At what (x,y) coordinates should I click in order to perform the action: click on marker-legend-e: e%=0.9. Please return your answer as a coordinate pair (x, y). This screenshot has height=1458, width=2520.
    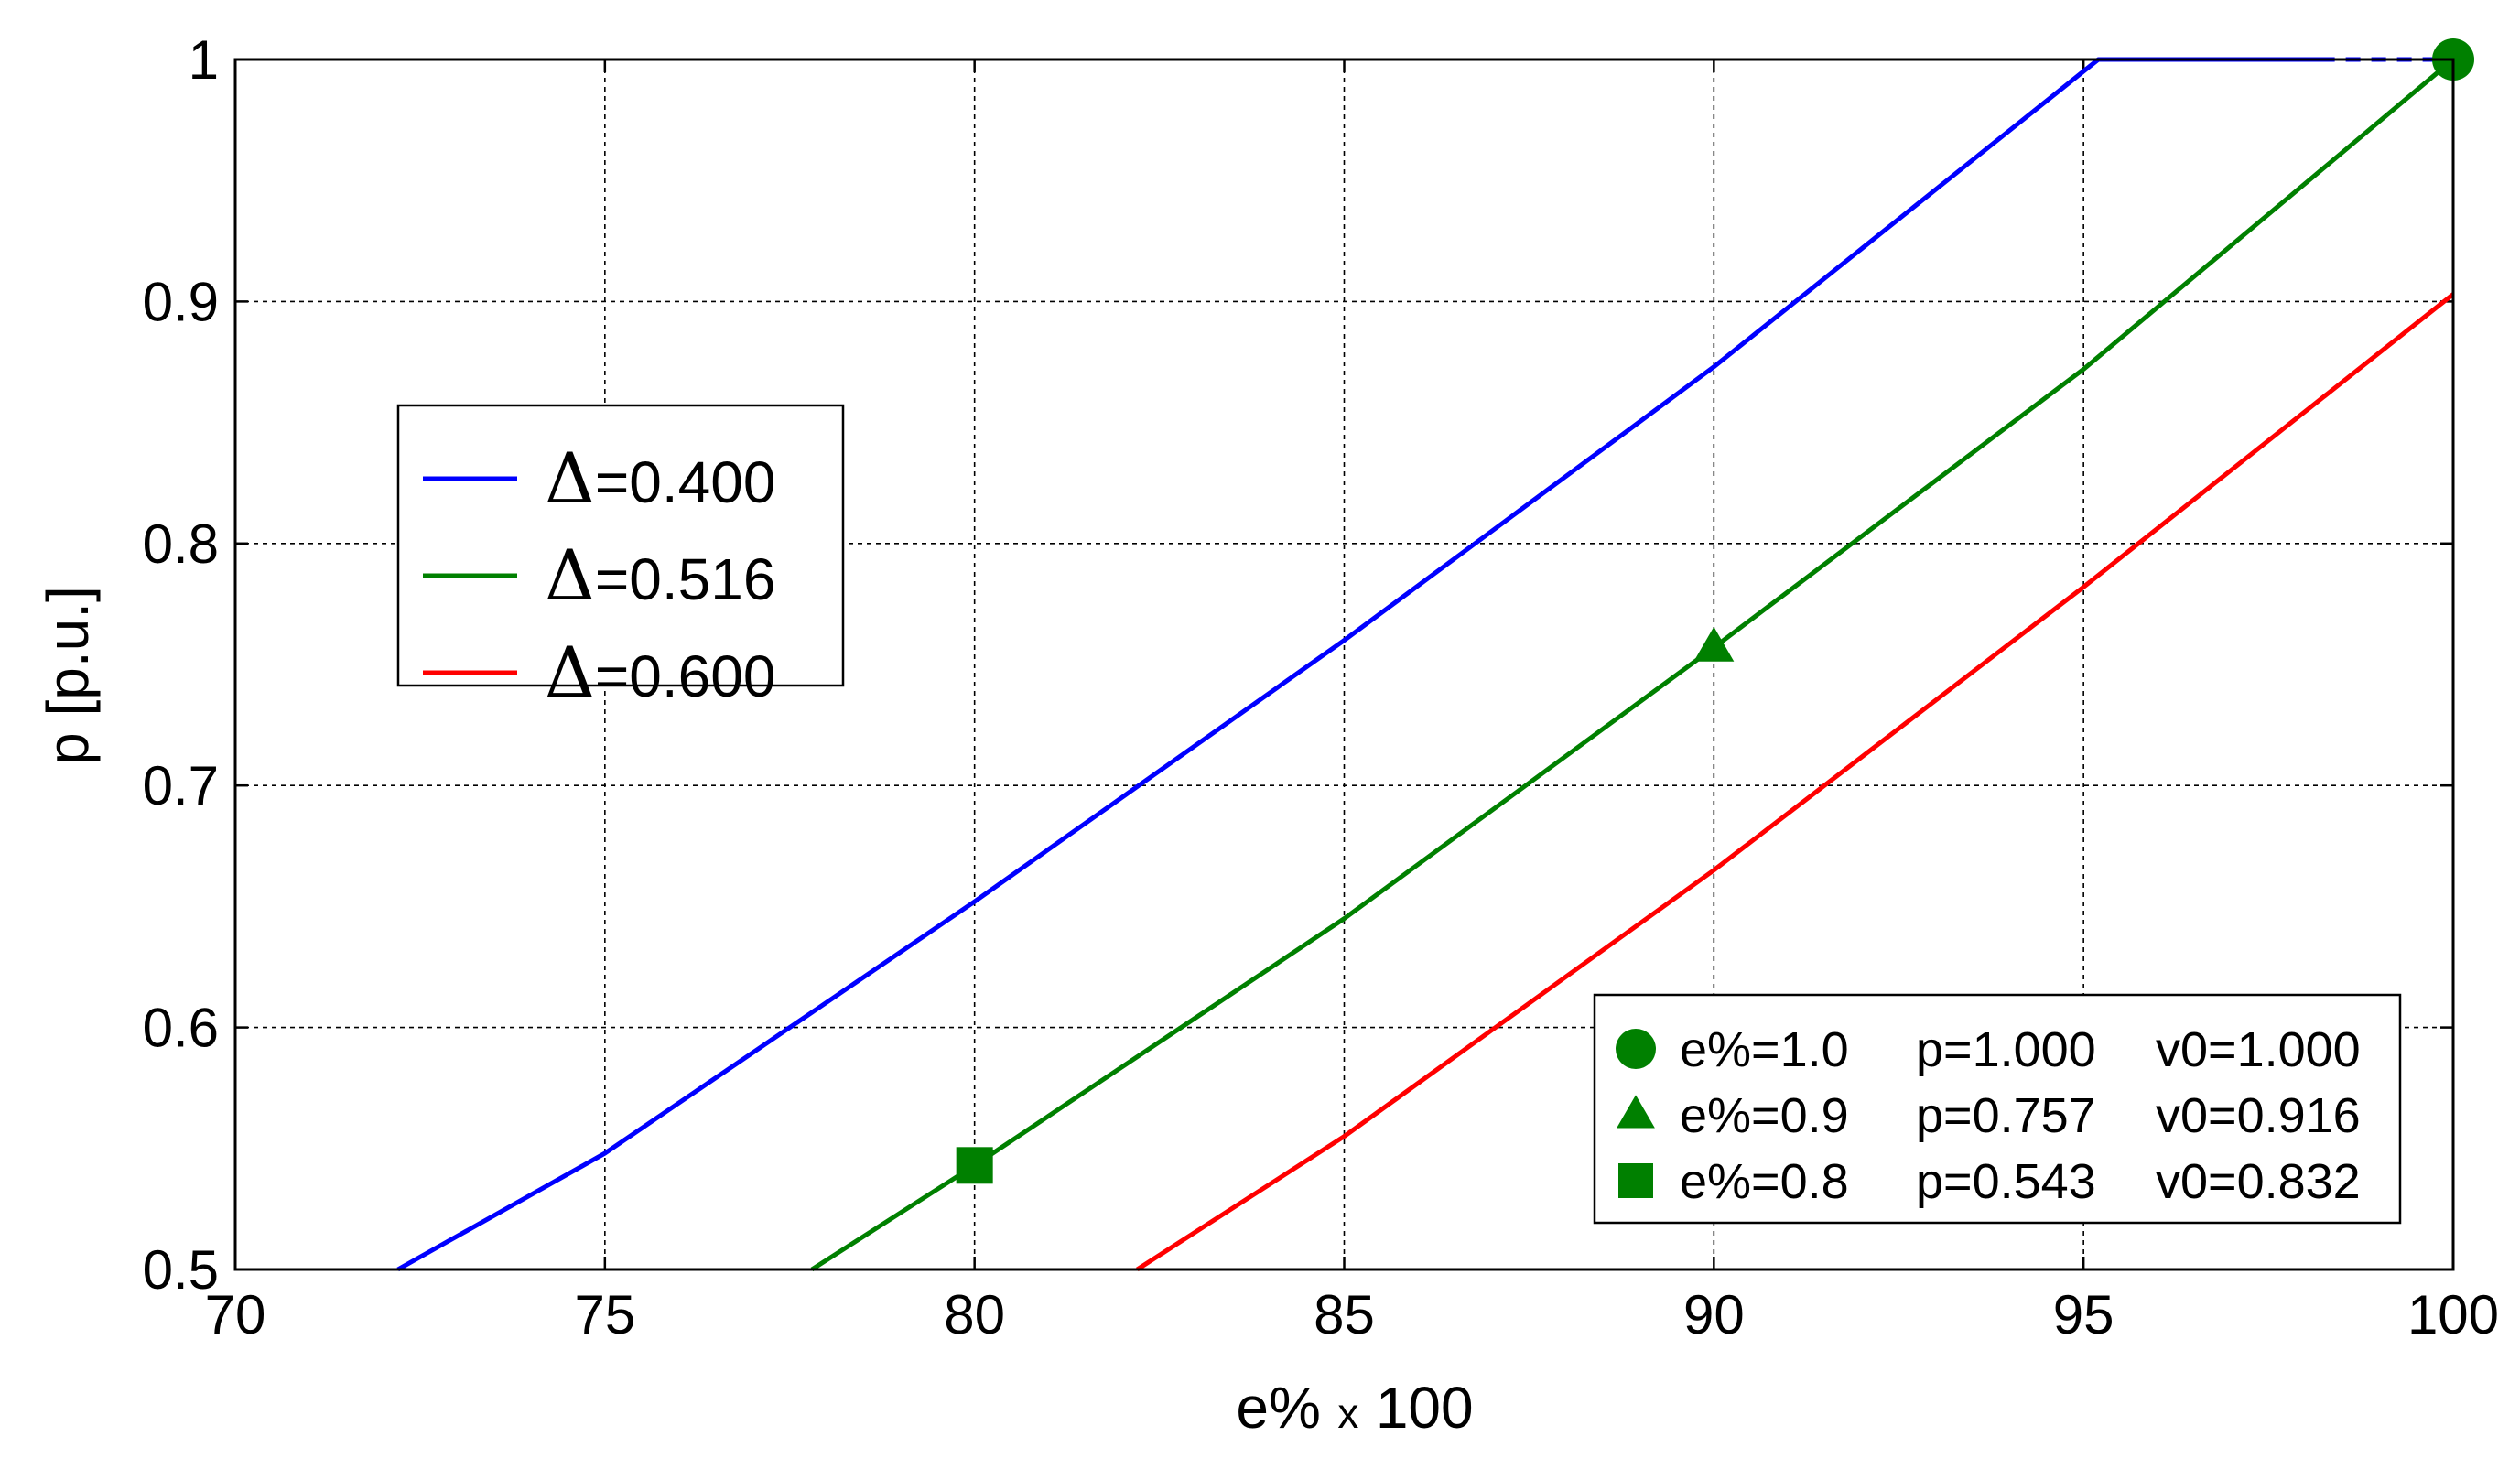
    Looking at the image, I should click on (1764, 1115).